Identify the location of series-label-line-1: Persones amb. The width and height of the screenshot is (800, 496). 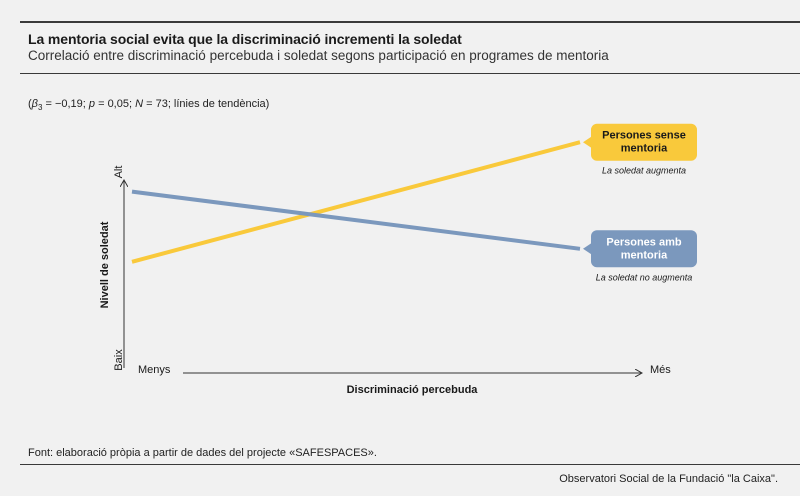
(643, 242).